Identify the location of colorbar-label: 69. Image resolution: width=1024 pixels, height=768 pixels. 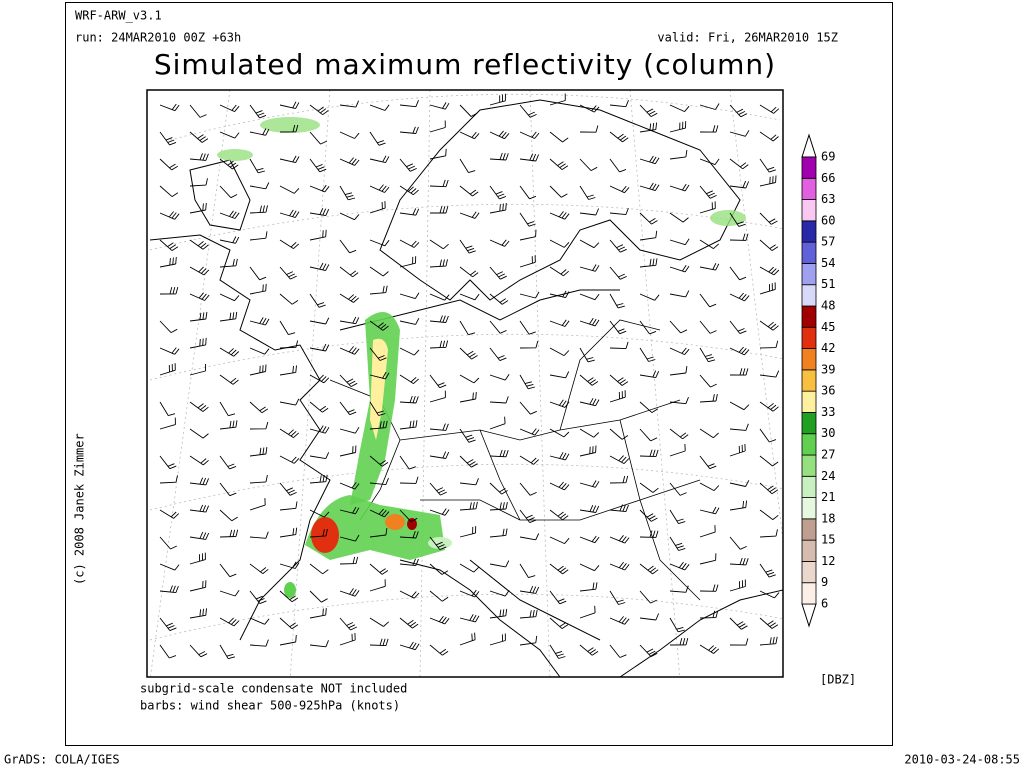
(828, 157).